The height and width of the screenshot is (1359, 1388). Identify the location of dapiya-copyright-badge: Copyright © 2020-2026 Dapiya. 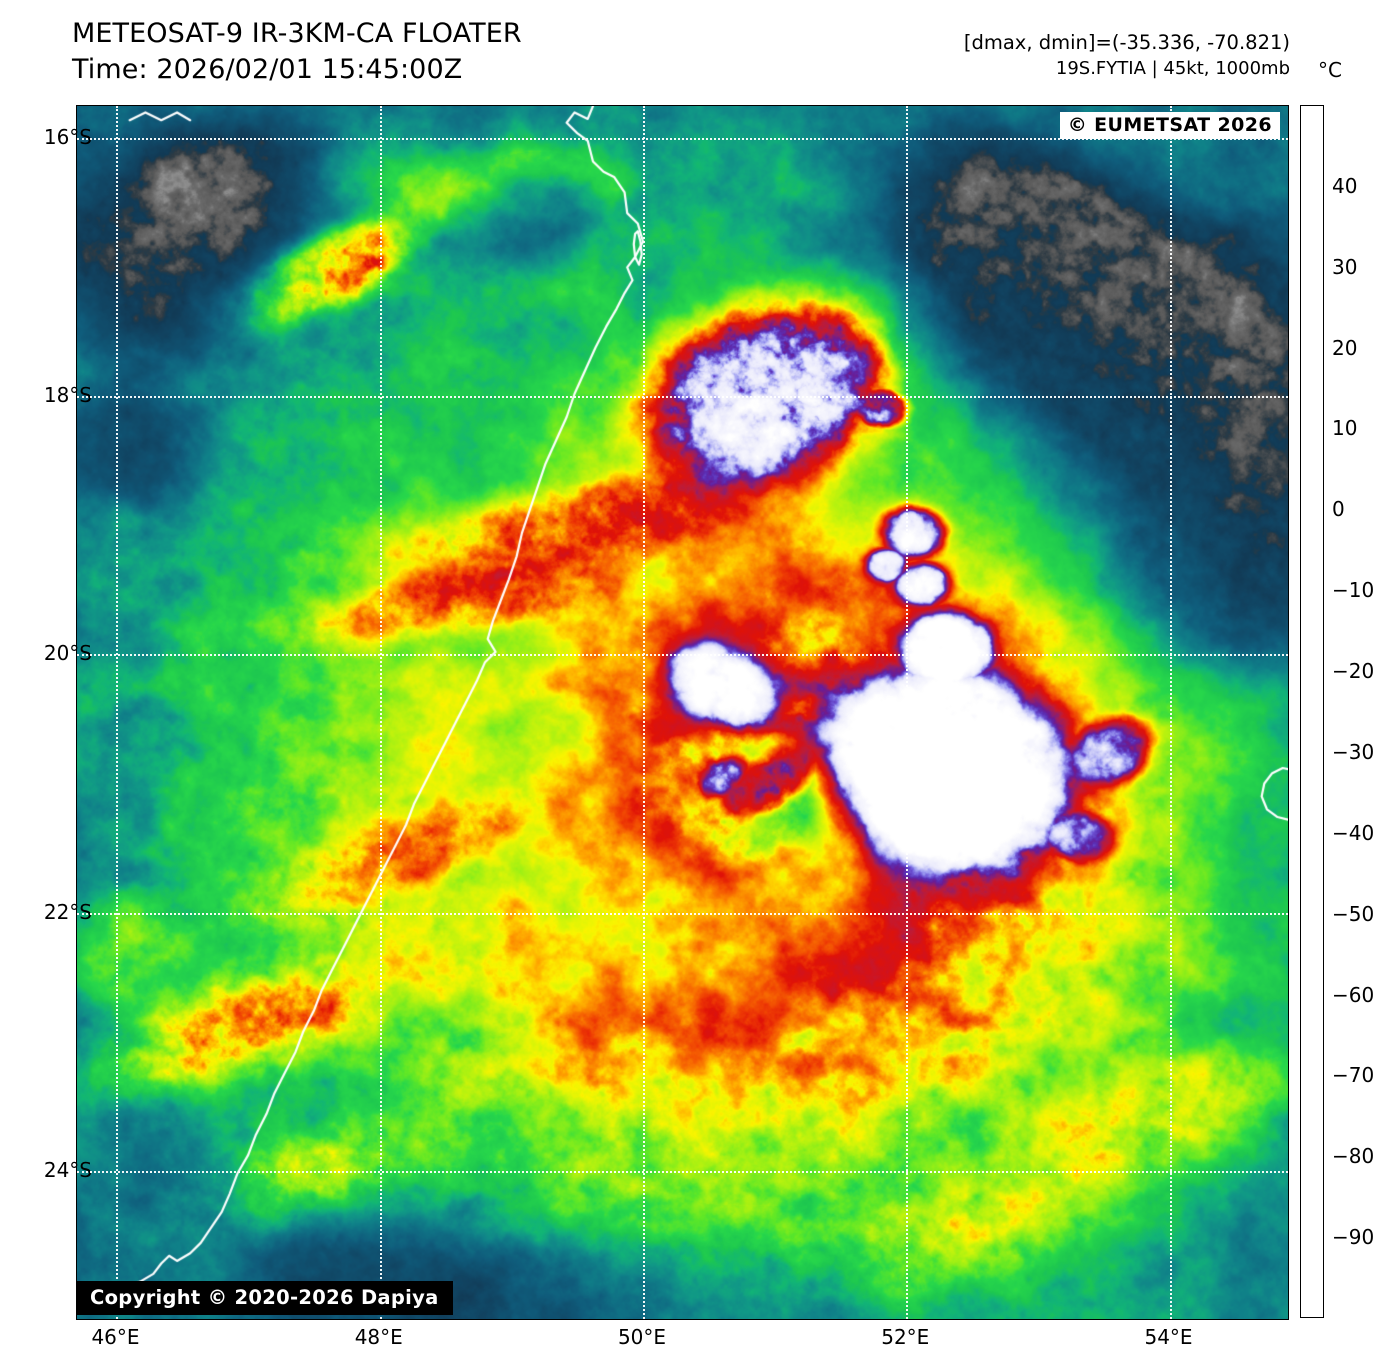
(265, 1298).